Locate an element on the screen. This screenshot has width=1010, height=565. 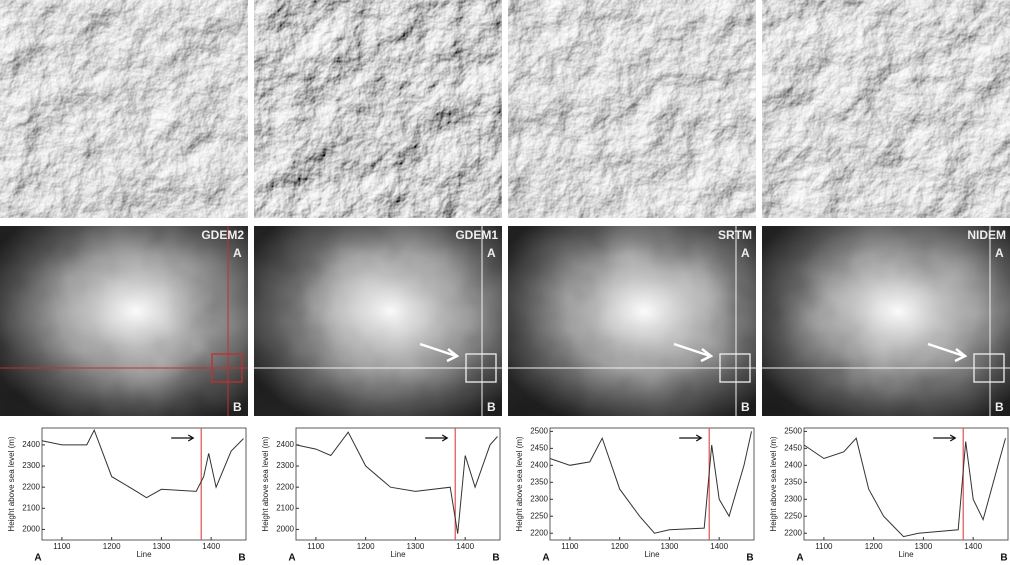
panel-title: GDEM2 is located at coordinates (222, 235).